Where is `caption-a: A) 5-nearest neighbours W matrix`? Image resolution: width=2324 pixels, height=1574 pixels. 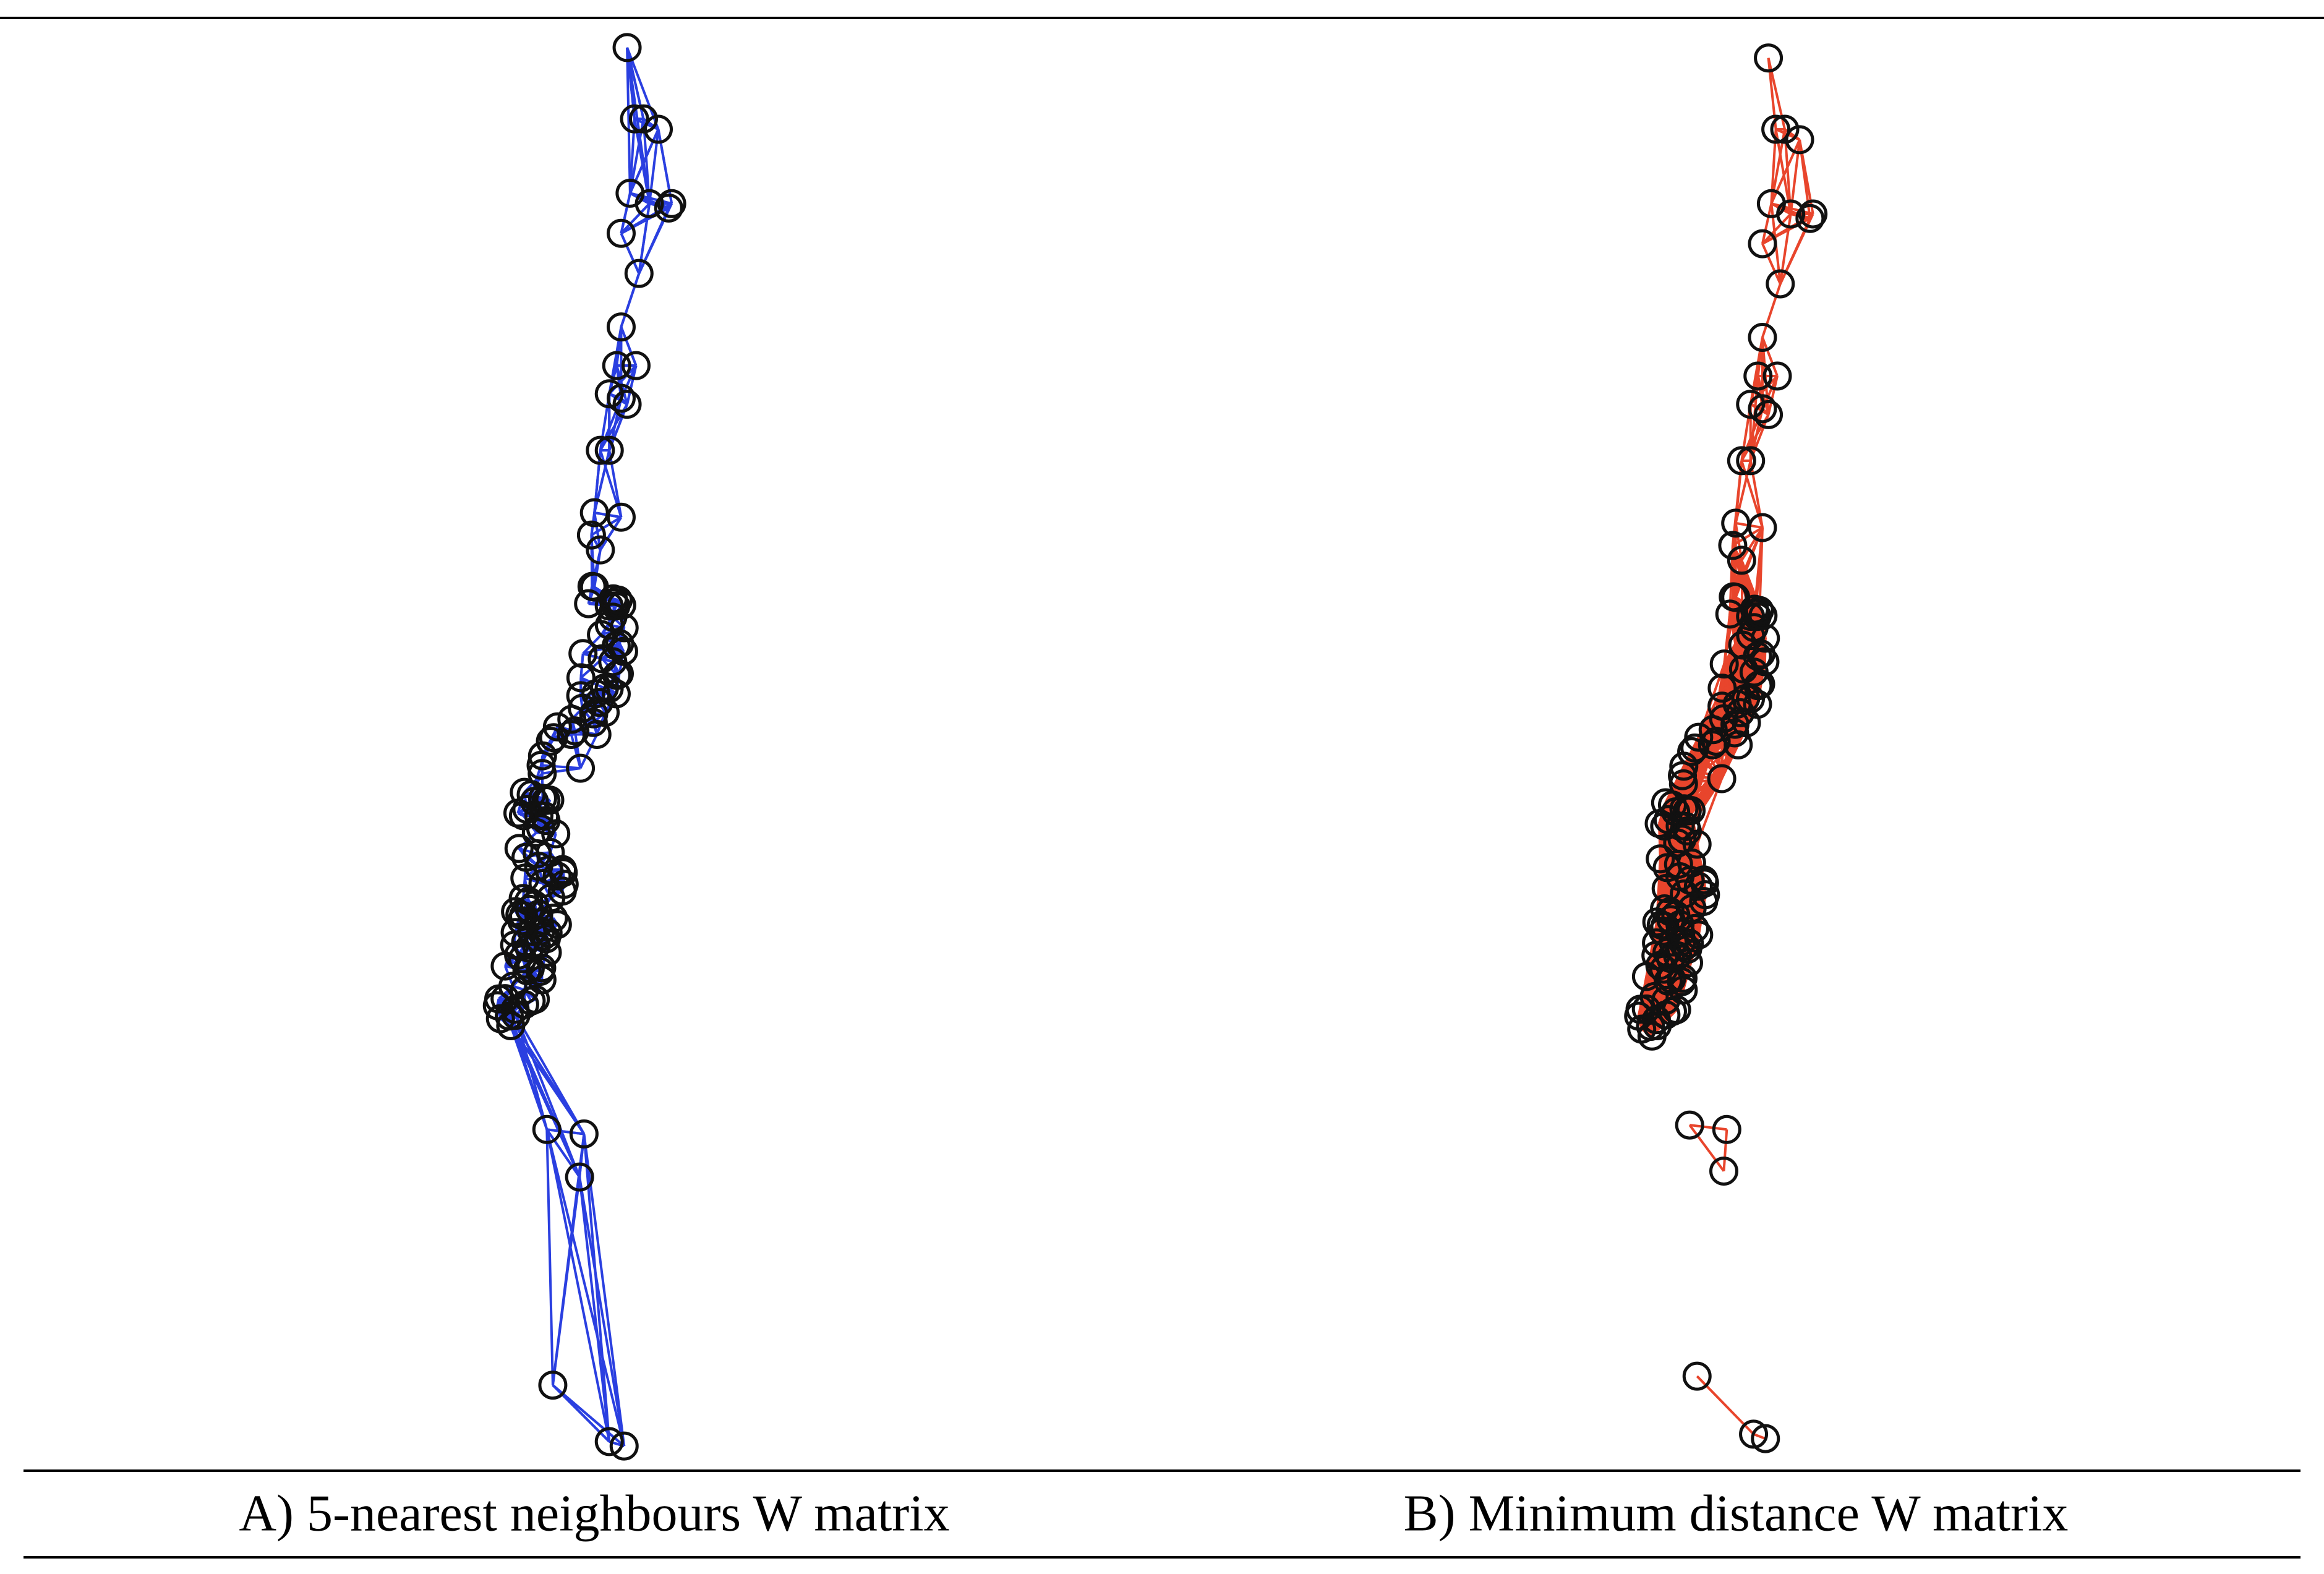 caption-a: A) 5-nearest neighbours W matrix is located at coordinates (594, 1513).